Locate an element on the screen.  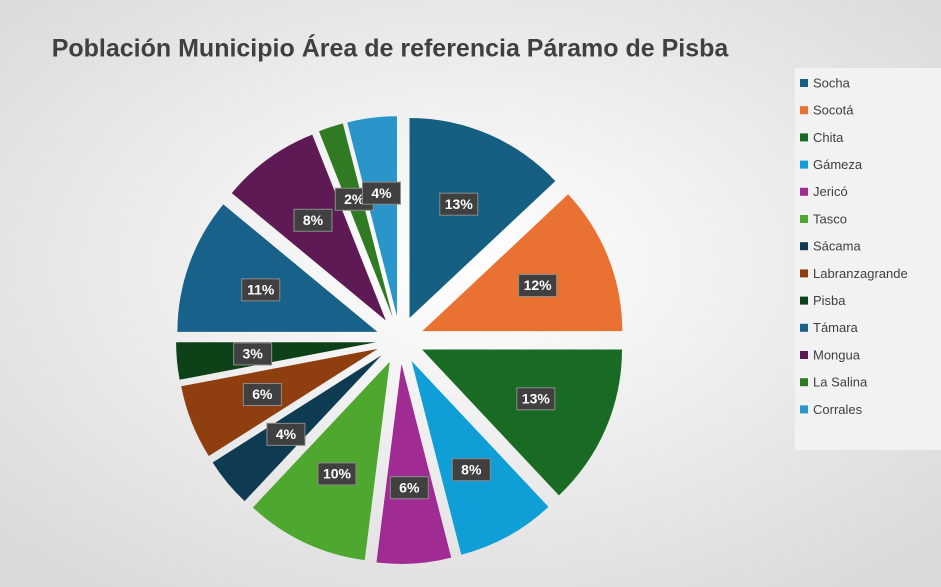
legend-label: Corrales is located at coordinates (838, 409).